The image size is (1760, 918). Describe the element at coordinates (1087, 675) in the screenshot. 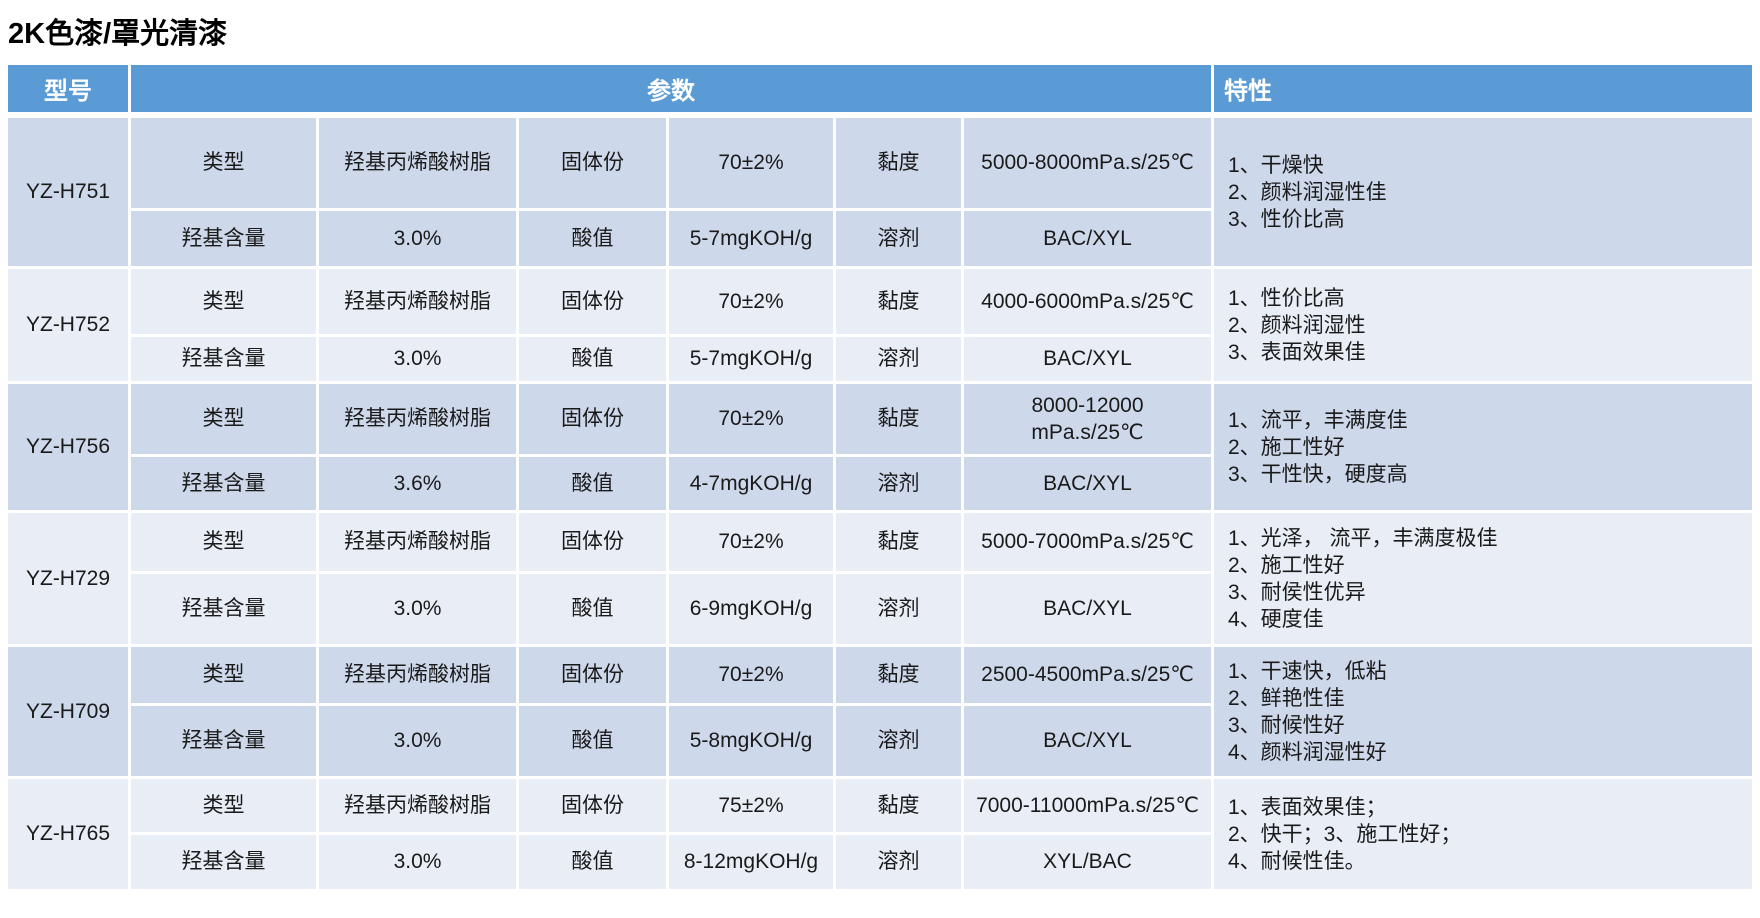

I see `param-value-cell: 2500-4500mPa.s/25℃` at that location.